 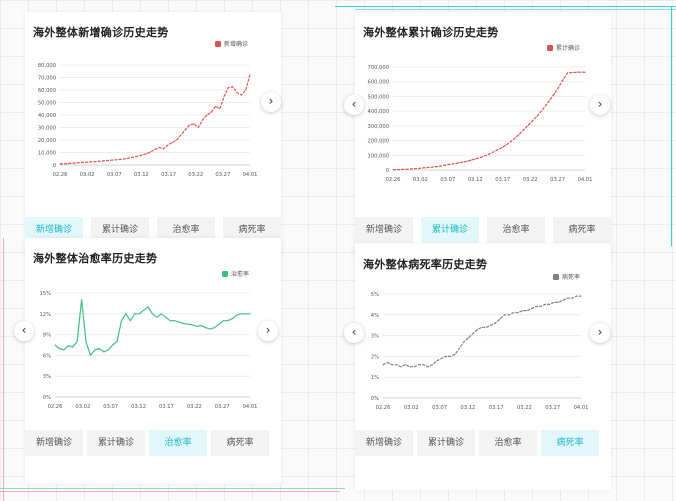 I want to click on tab-bar: 新增确诊 累计确诊 治愈率 病死率, so click(x=483, y=443).